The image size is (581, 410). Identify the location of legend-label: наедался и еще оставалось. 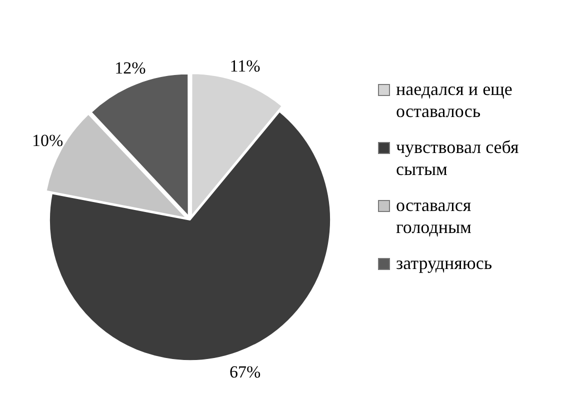
(455, 100).